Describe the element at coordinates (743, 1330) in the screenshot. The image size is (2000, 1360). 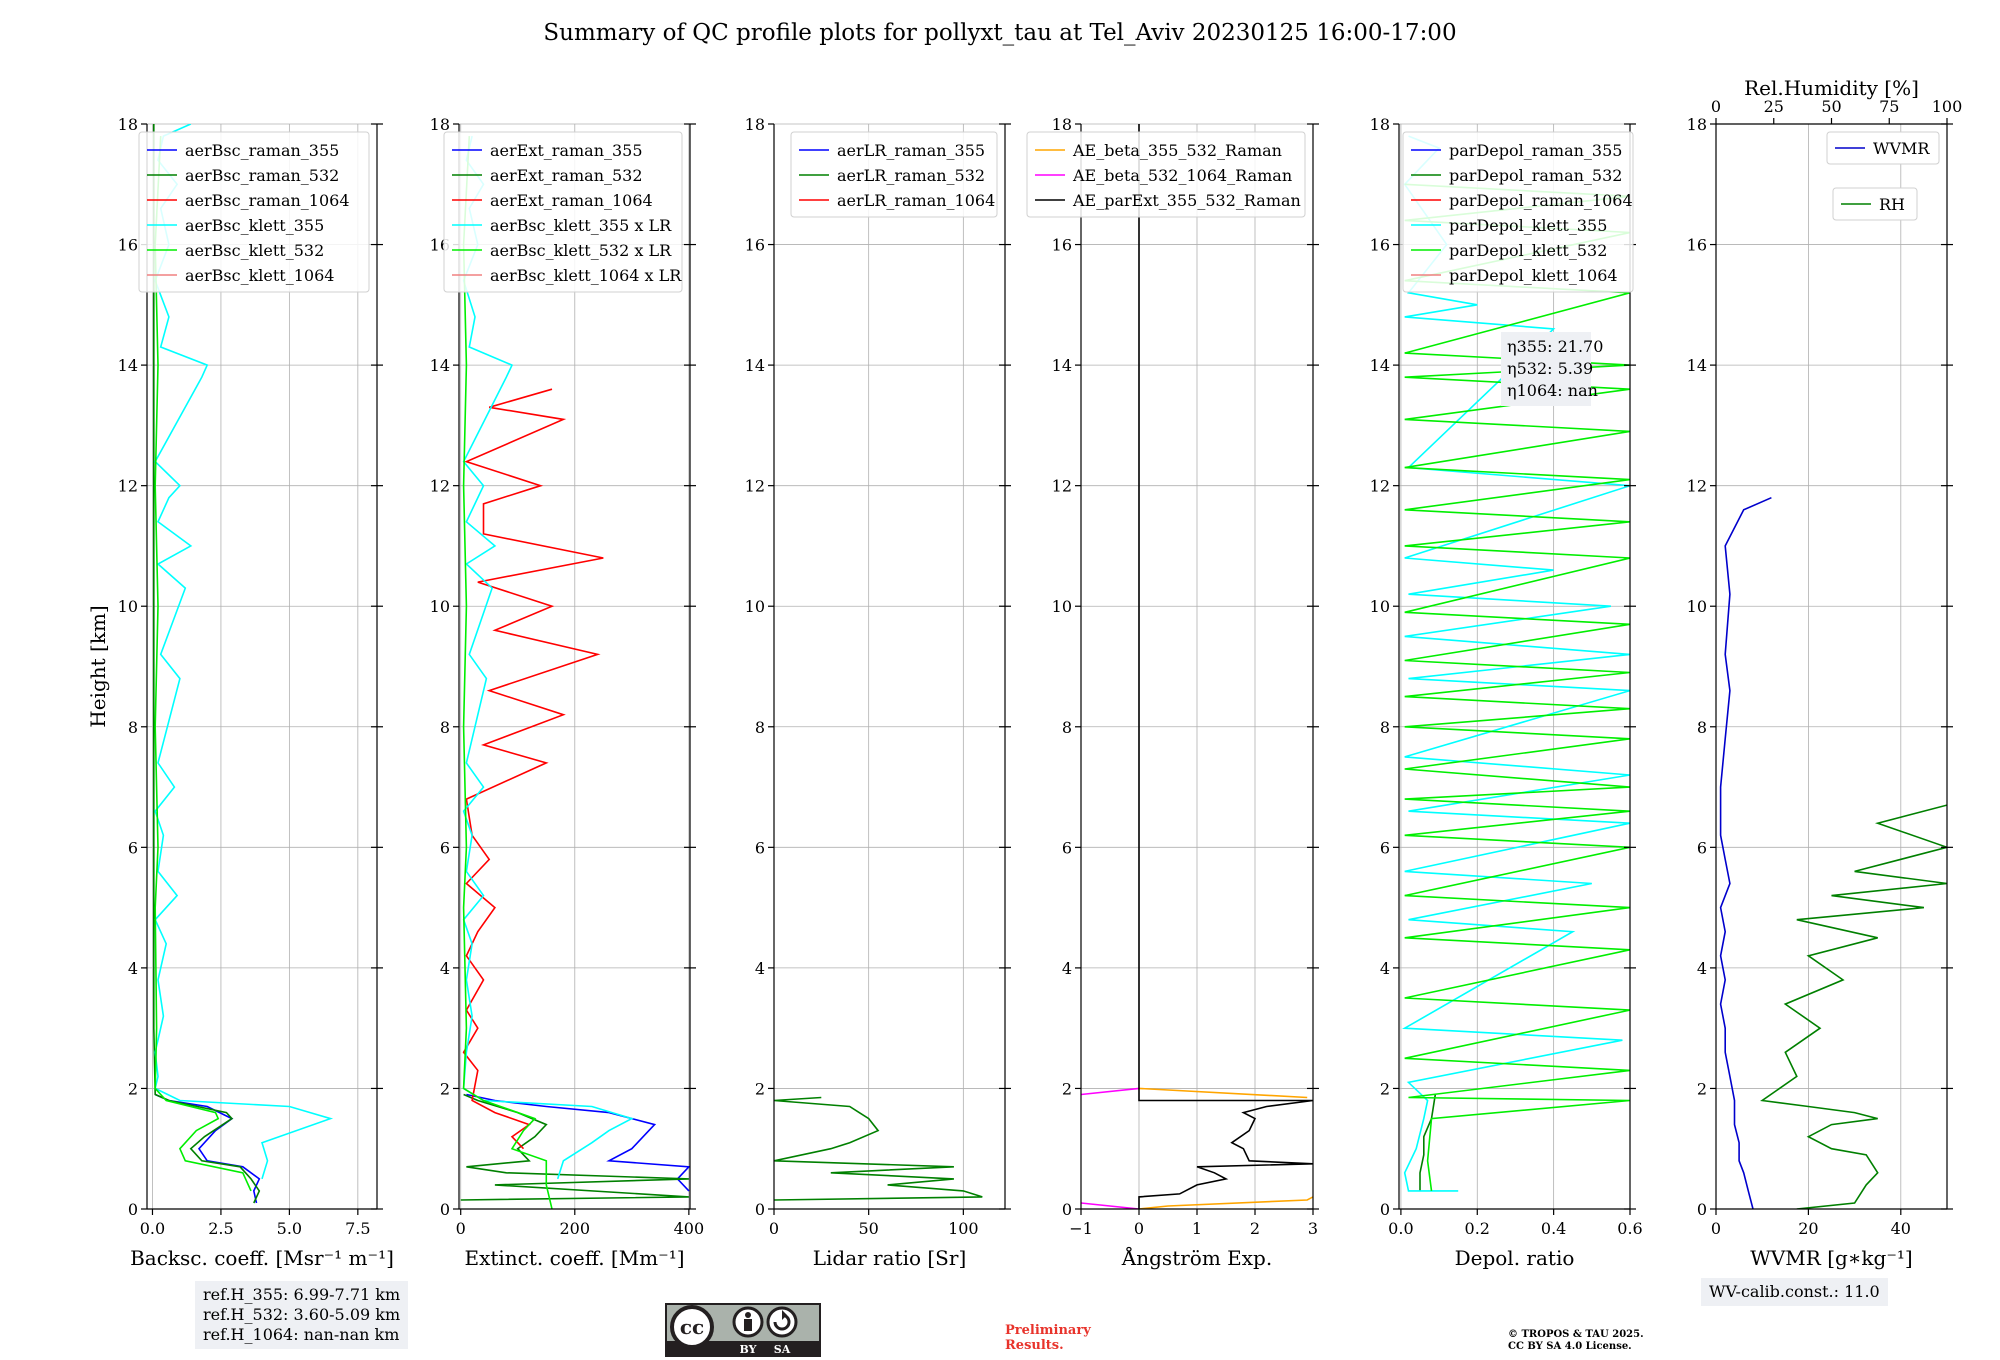
I see `cc-by-sa-license-logo: cc BY SA` at that location.